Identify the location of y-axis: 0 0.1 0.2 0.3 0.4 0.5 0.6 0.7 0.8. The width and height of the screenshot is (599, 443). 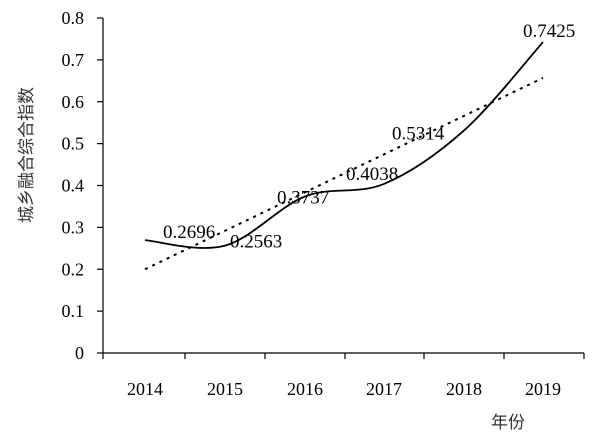
(83, 185).